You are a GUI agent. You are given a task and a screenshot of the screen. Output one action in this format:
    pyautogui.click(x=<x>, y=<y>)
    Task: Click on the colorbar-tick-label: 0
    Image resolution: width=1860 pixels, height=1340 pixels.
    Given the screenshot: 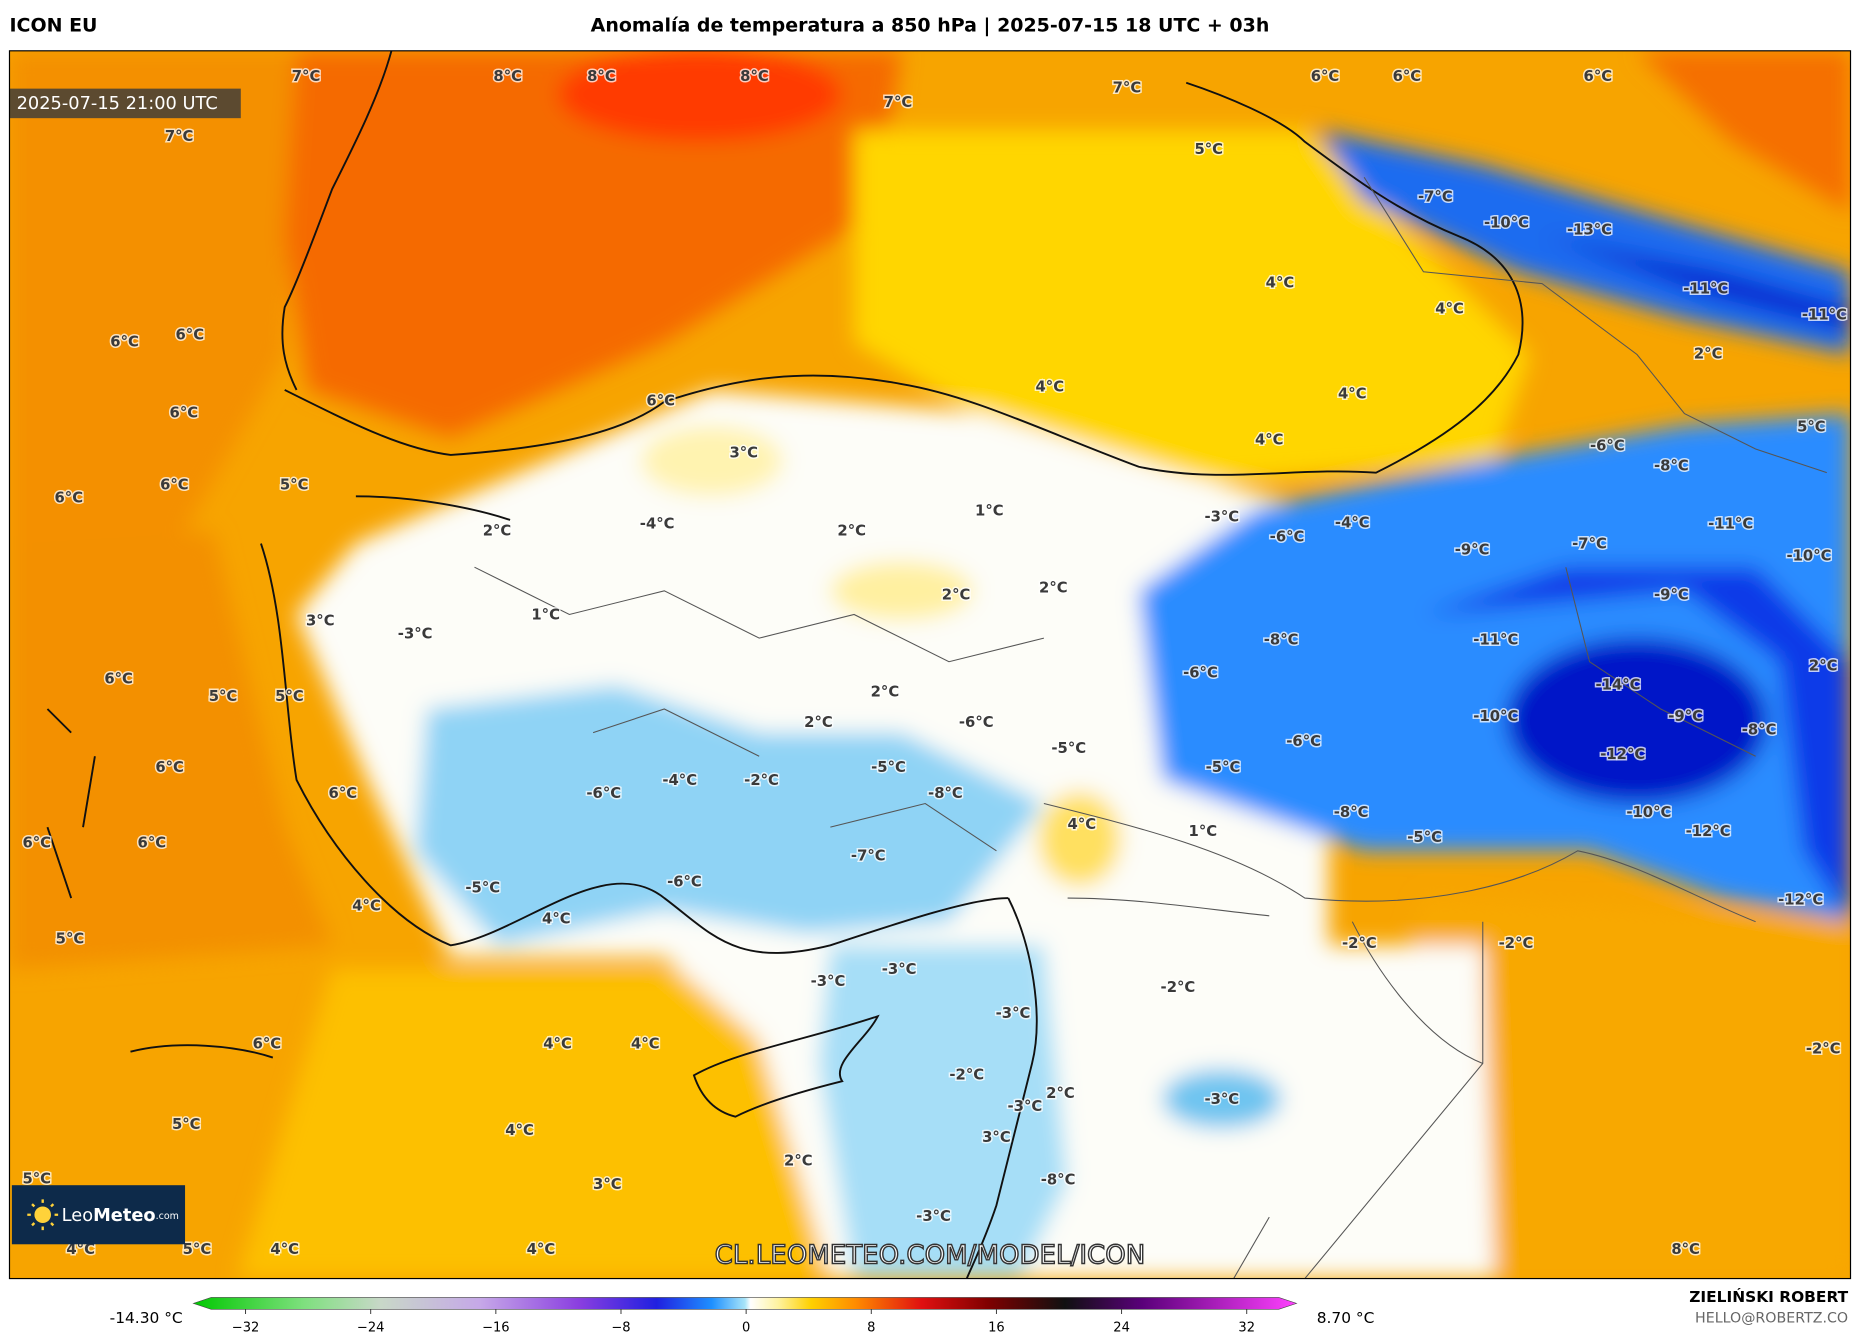 What is the action you would take?
    pyautogui.click(x=746, y=1328)
    